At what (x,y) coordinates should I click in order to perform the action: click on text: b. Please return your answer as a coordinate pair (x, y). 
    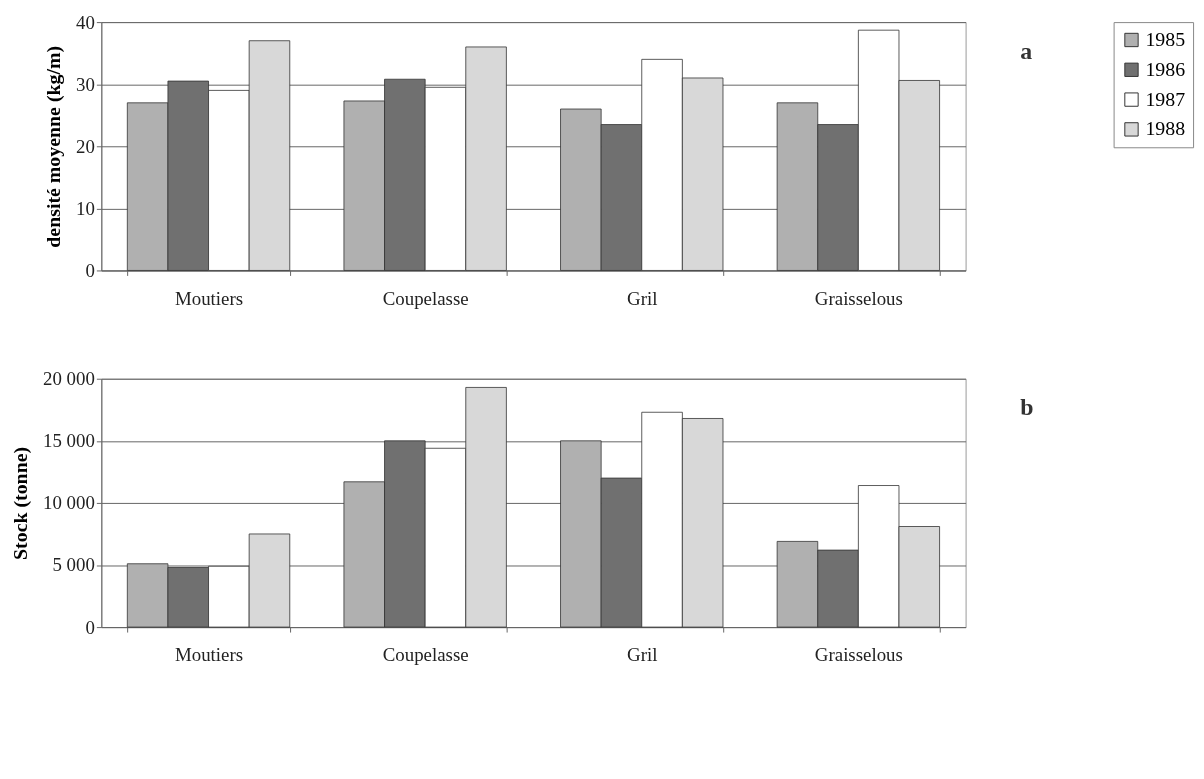
    Looking at the image, I should click on (1027, 407).